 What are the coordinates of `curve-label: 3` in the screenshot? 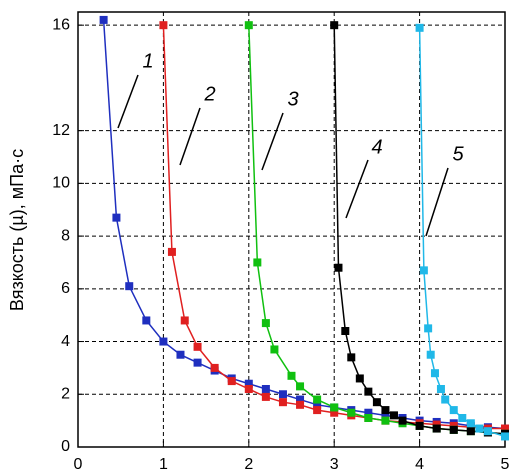 It's located at (292, 99).